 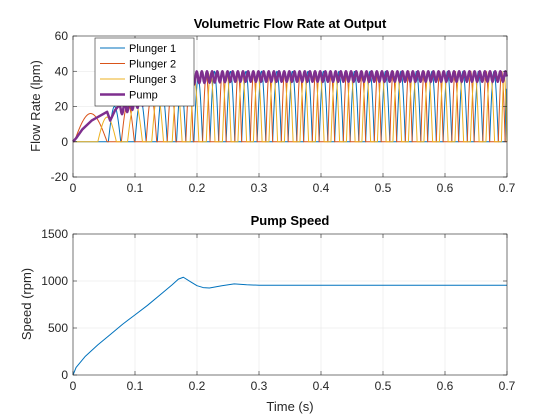 What do you see at coordinates (321, 188) in the screenshot?
I see `flow-rate-x-tick-label: 0.4` at bounding box center [321, 188].